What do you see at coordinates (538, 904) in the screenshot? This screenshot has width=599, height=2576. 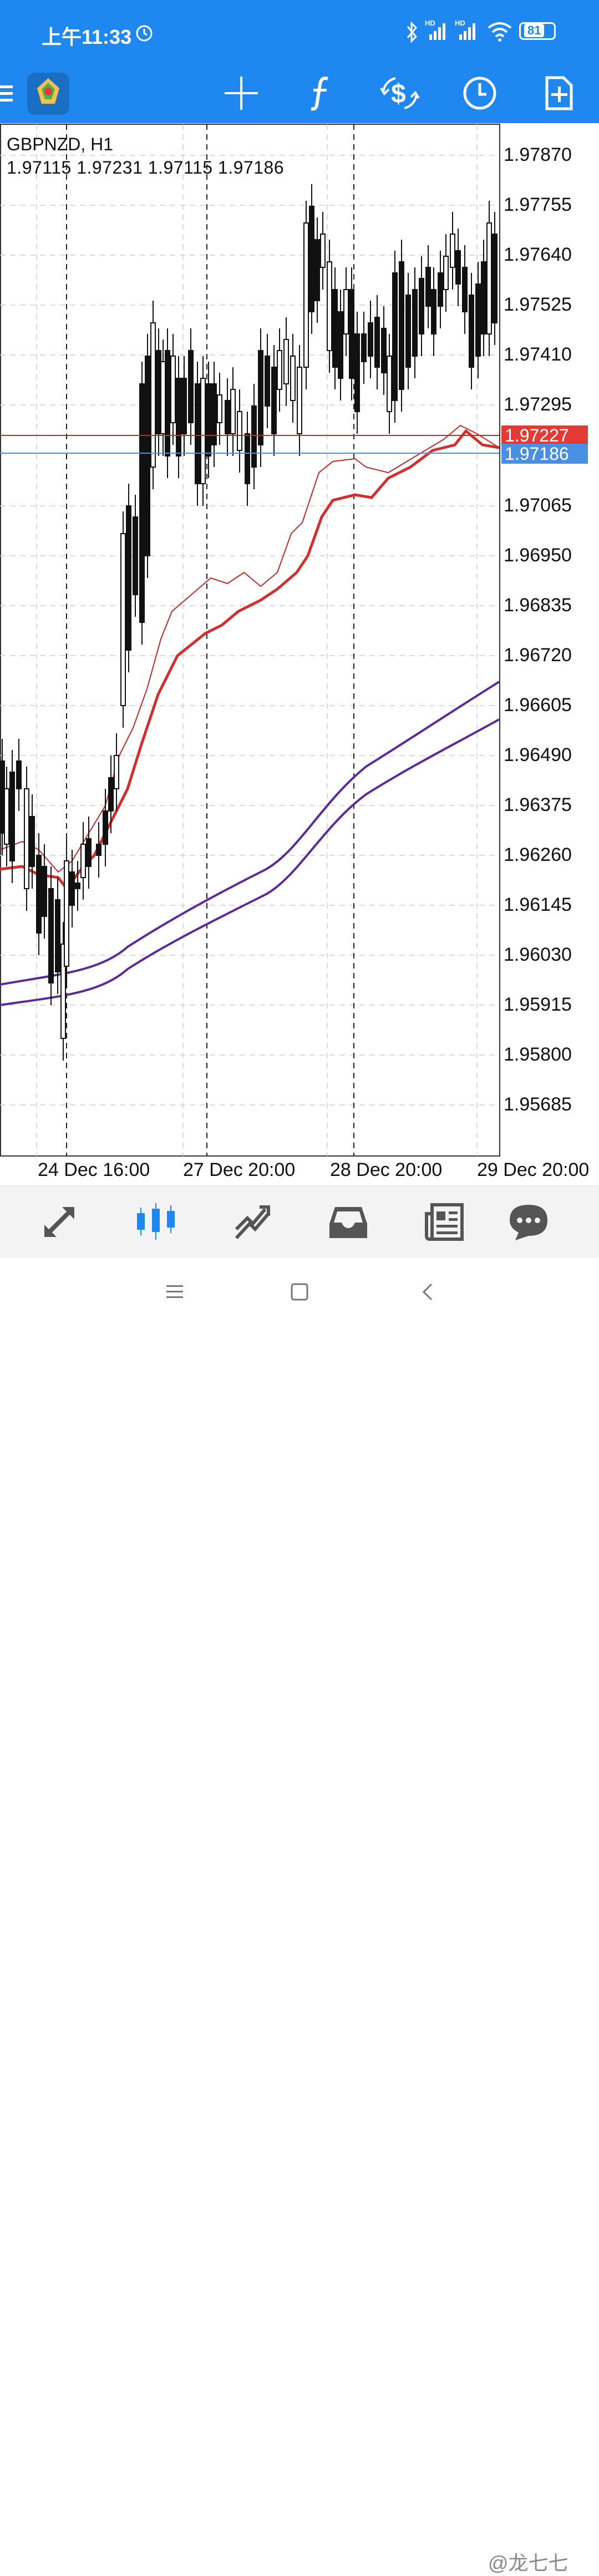 I see `price-axis-label: 1.96145` at bounding box center [538, 904].